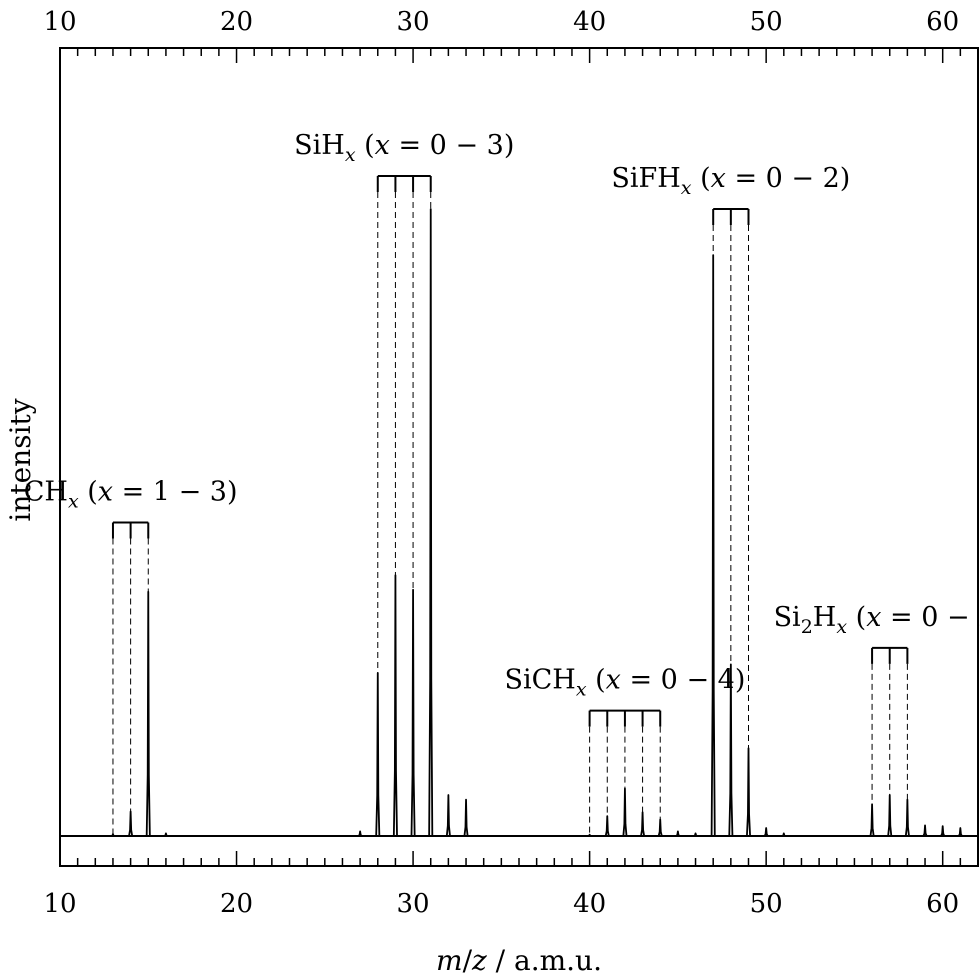 This screenshot has width=980, height=980. I want to click on tick-label-bottom: 30, so click(413, 904).